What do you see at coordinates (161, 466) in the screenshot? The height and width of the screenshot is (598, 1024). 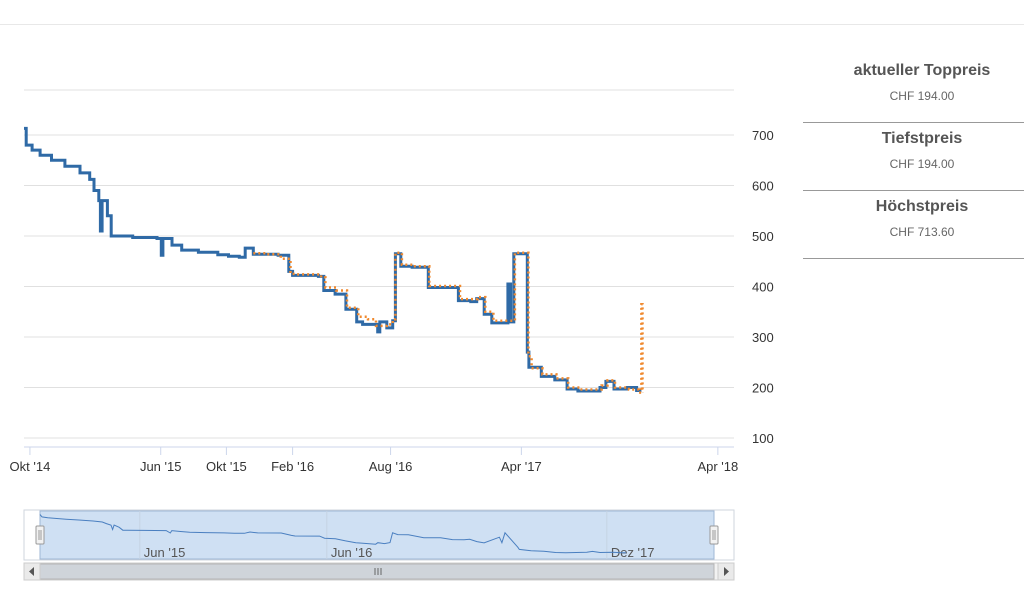 I see `x-tick-label: Jun '15` at bounding box center [161, 466].